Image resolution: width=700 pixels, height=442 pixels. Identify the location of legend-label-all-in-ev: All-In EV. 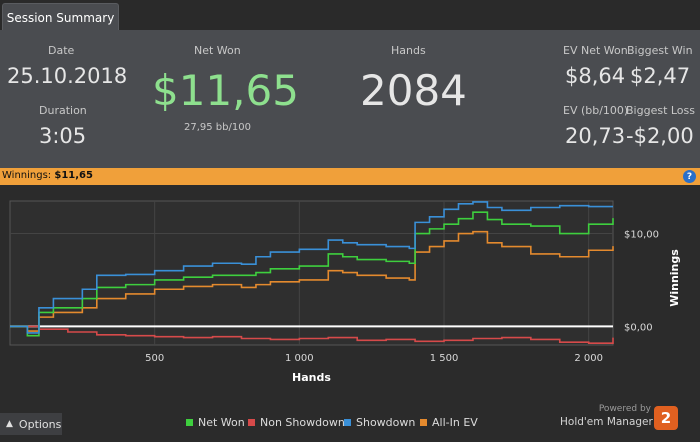
(455, 422).